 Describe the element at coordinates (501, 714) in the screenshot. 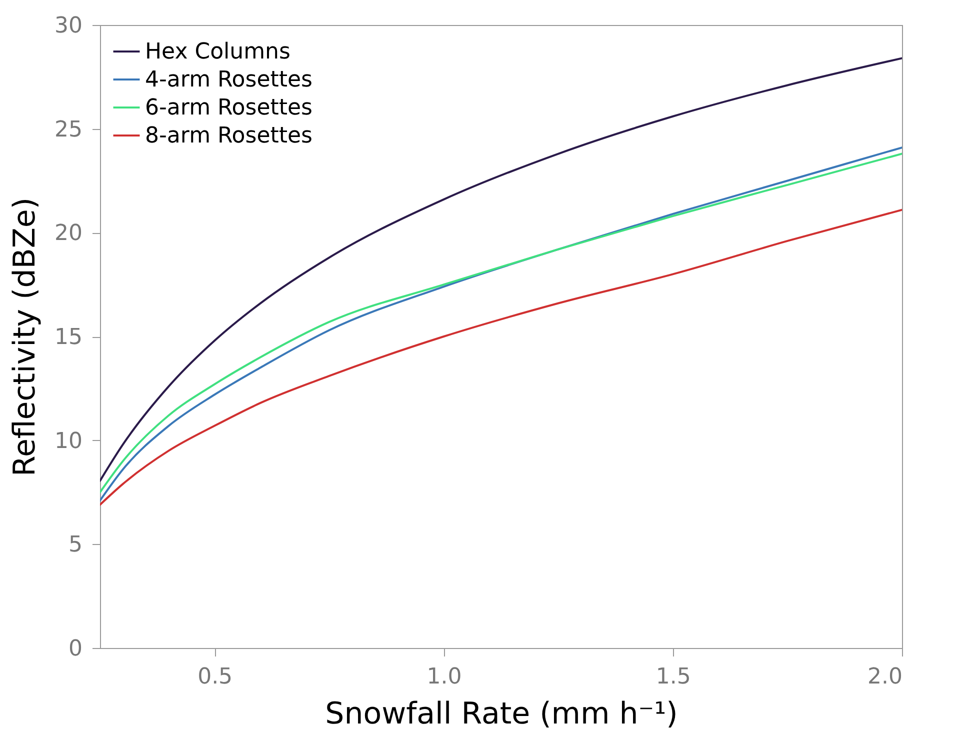

I see `x-axis-title: Snowfall Rate (mm h⁻¹)` at that location.